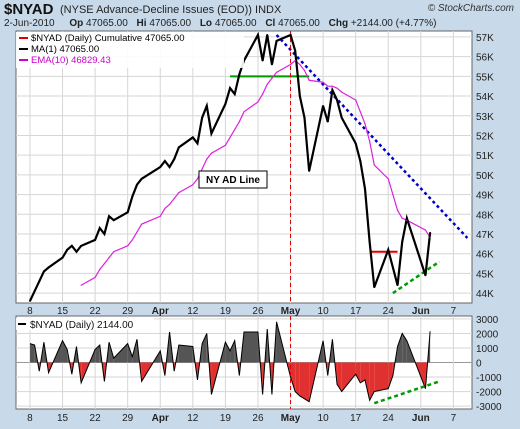 The image size is (520, 429). Describe the element at coordinates (206, 23) in the screenshot. I see `low-label: Lo` at that location.